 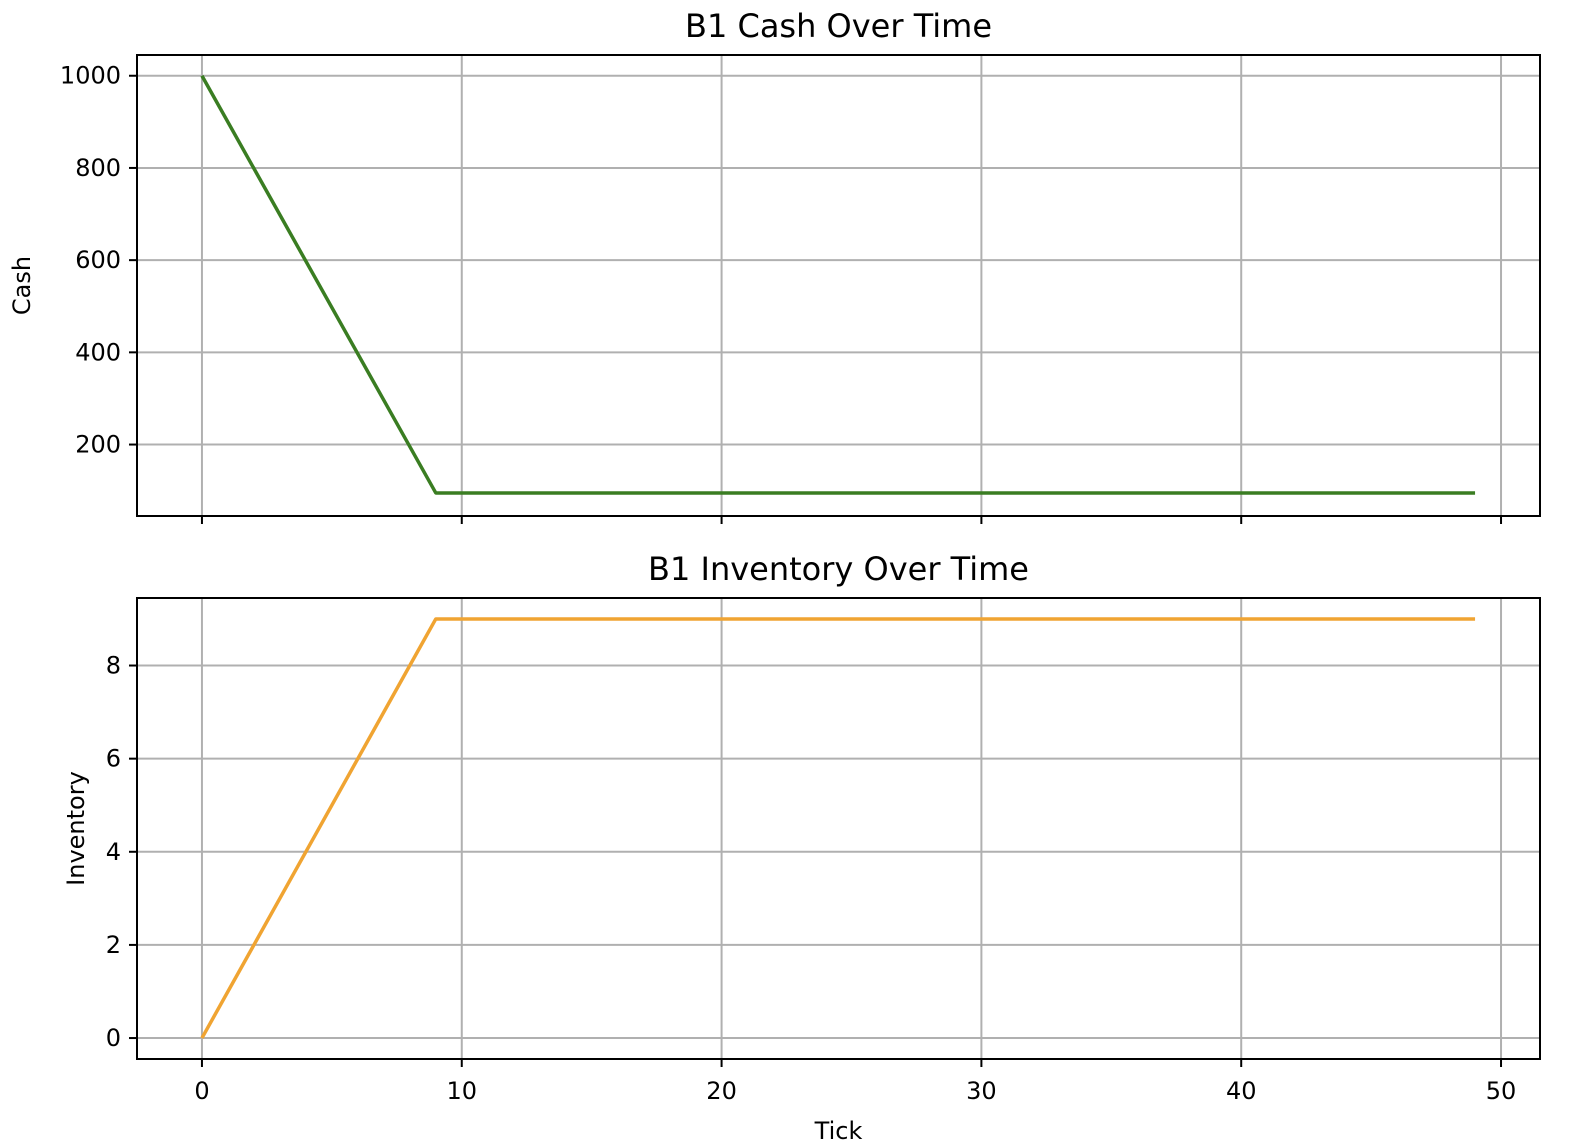 I want to click on chart-title: B1 Cash Over Time, so click(x=838, y=26).